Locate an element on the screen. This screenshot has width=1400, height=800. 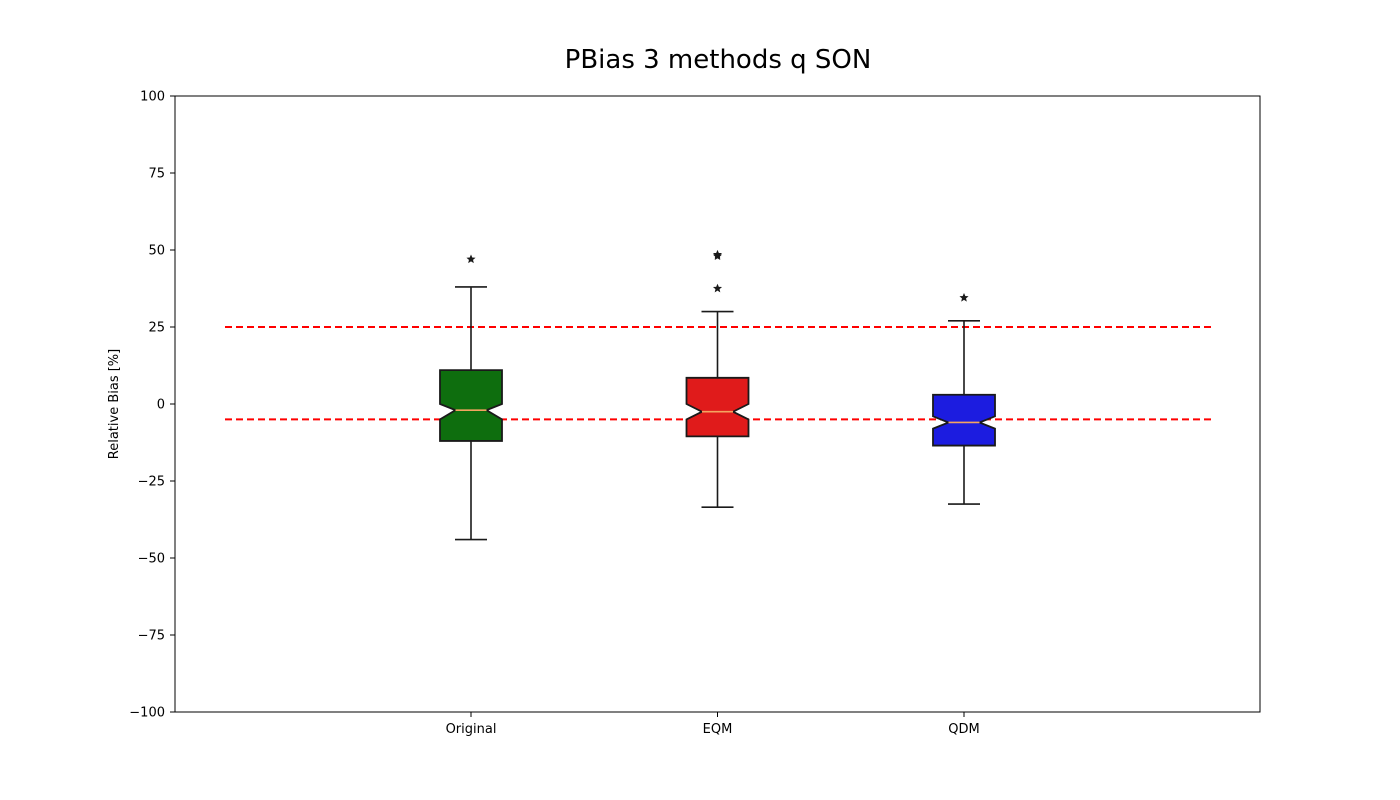
chart-title: PBias 3 methods q SON is located at coordinates (718, 60).